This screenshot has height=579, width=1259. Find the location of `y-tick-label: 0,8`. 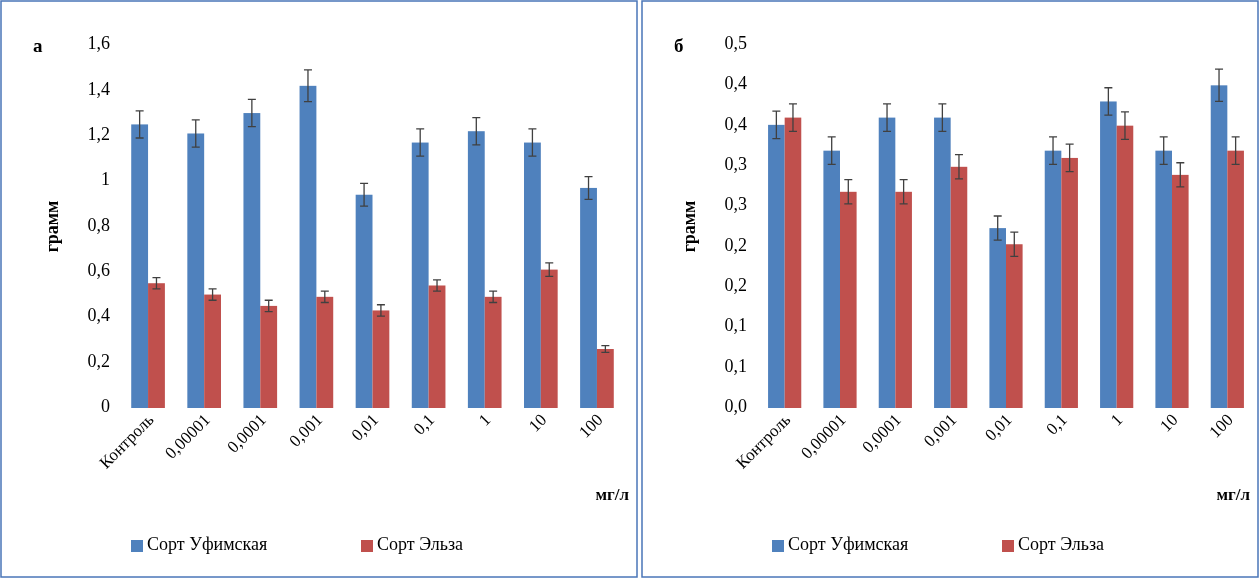

y-tick-label: 0,8 is located at coordinates (98, 224).